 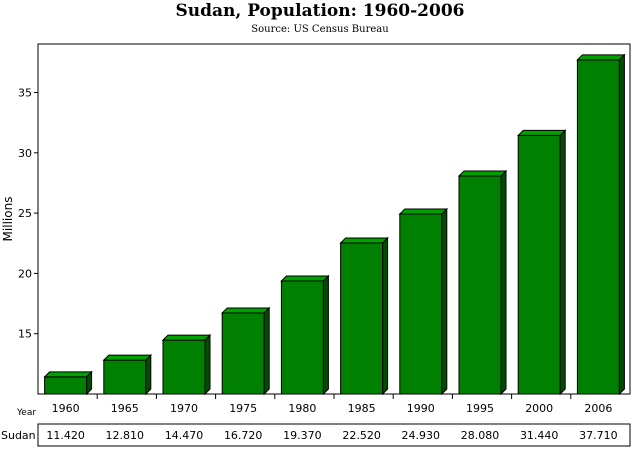 I want to click on data-table-series-name: Sudan, so click(x=18, y=435).